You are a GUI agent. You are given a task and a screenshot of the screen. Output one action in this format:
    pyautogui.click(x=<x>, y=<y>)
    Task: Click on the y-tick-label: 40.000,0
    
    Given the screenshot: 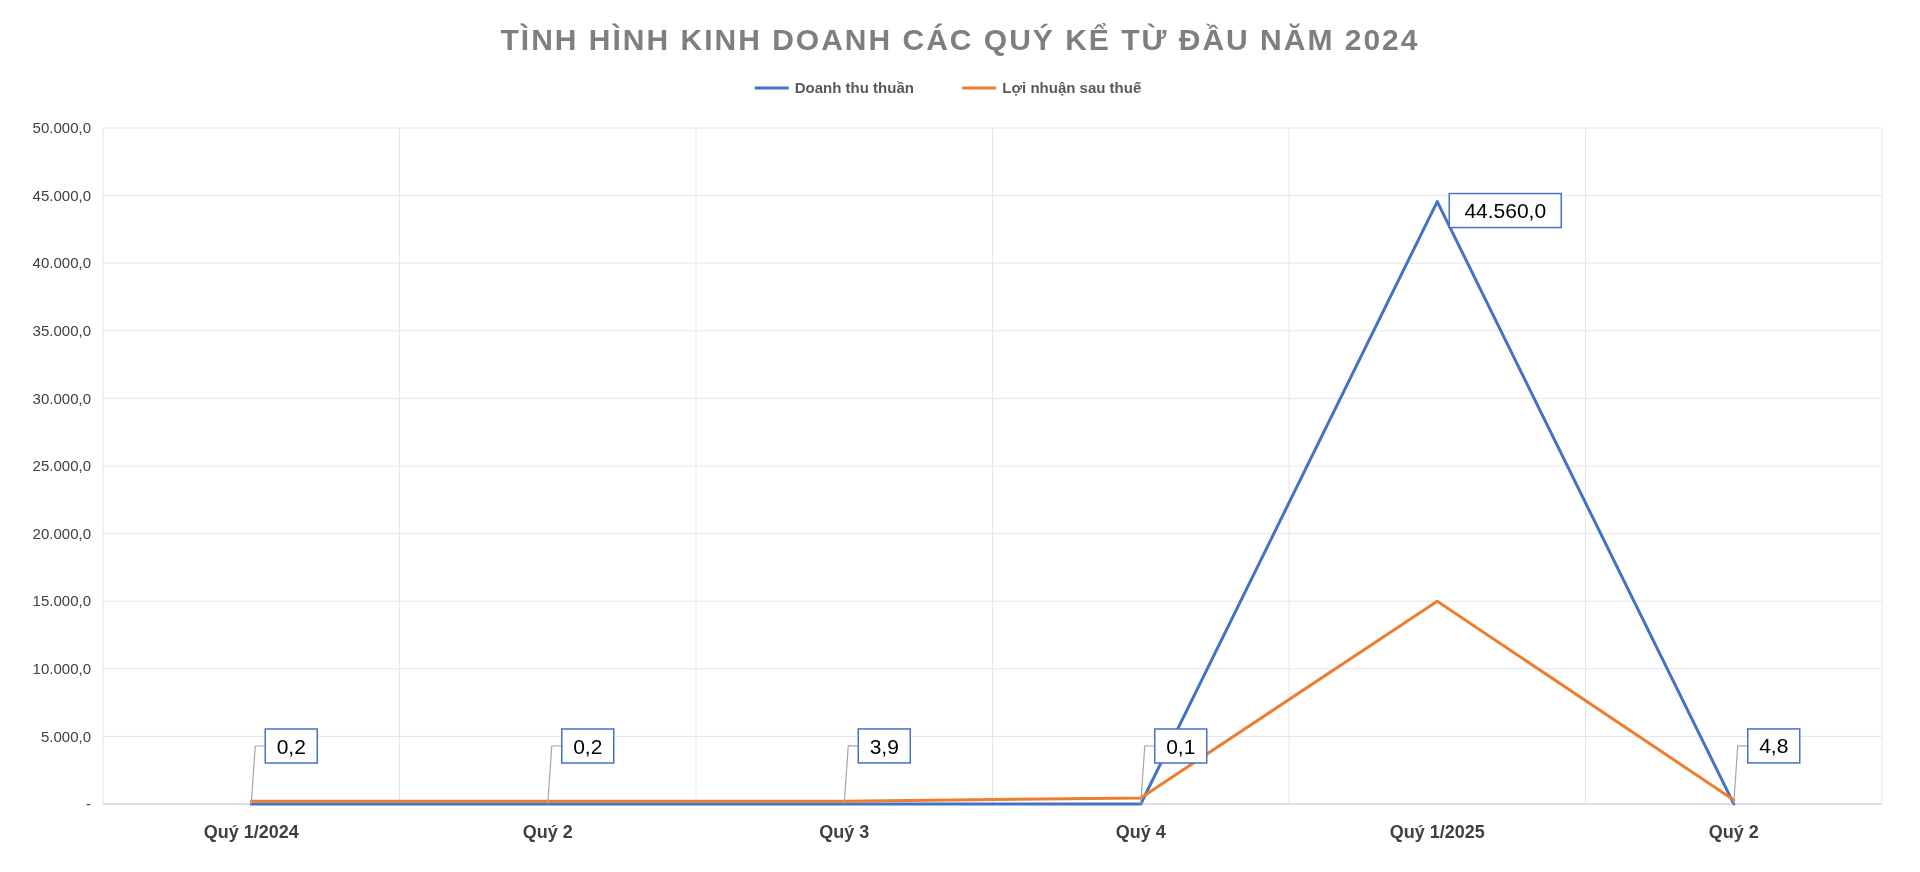 What is the action you would take?
    pyautogui.click(x=61, y=263)
    